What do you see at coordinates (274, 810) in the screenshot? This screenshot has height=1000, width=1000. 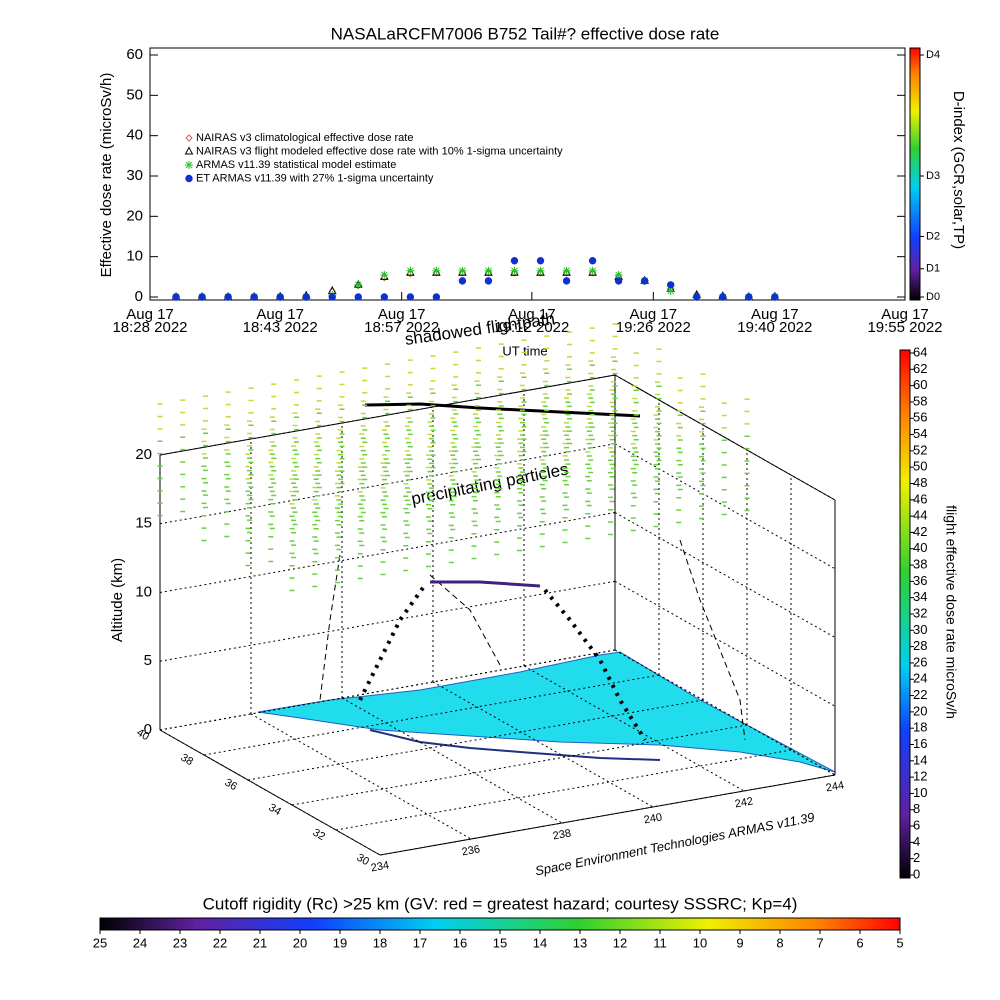 I see `y-tick-label: 34` at bounding box center [274, 810].